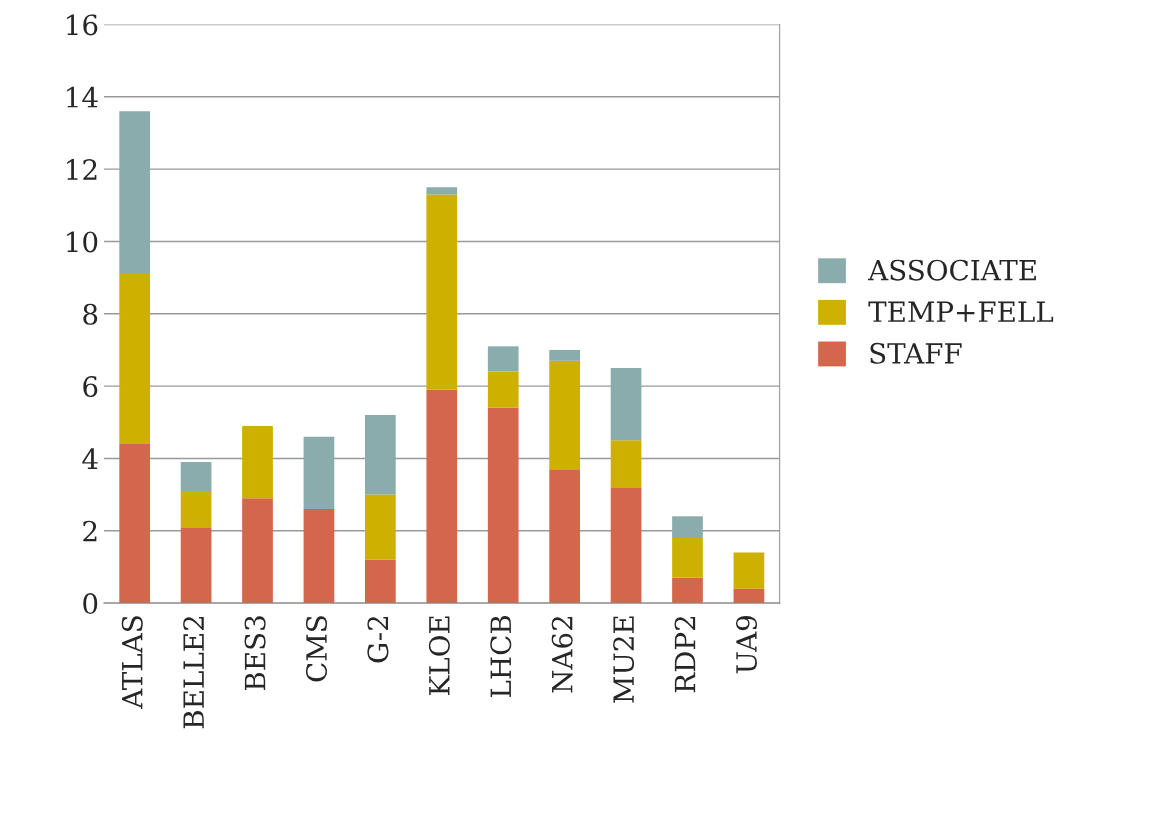  I want to click on x-tick-label: CMS, so click(316, 649).